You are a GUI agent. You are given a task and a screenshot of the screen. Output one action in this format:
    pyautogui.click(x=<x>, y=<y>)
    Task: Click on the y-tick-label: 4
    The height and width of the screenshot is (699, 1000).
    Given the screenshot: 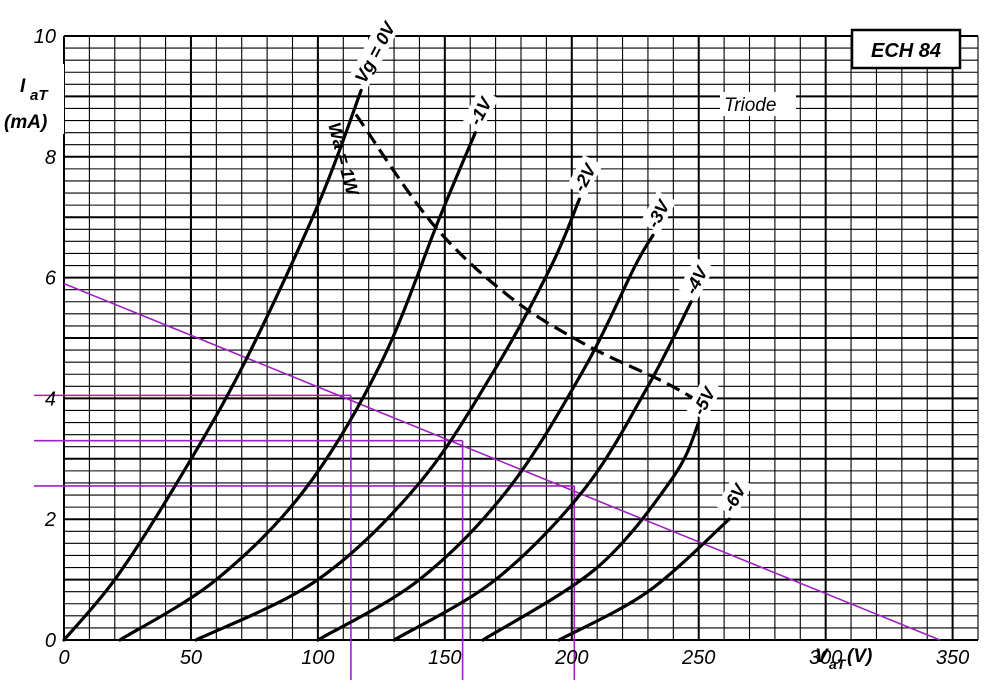 What is the action you would take?
    pyautogui.click(x=50, y=399)
    